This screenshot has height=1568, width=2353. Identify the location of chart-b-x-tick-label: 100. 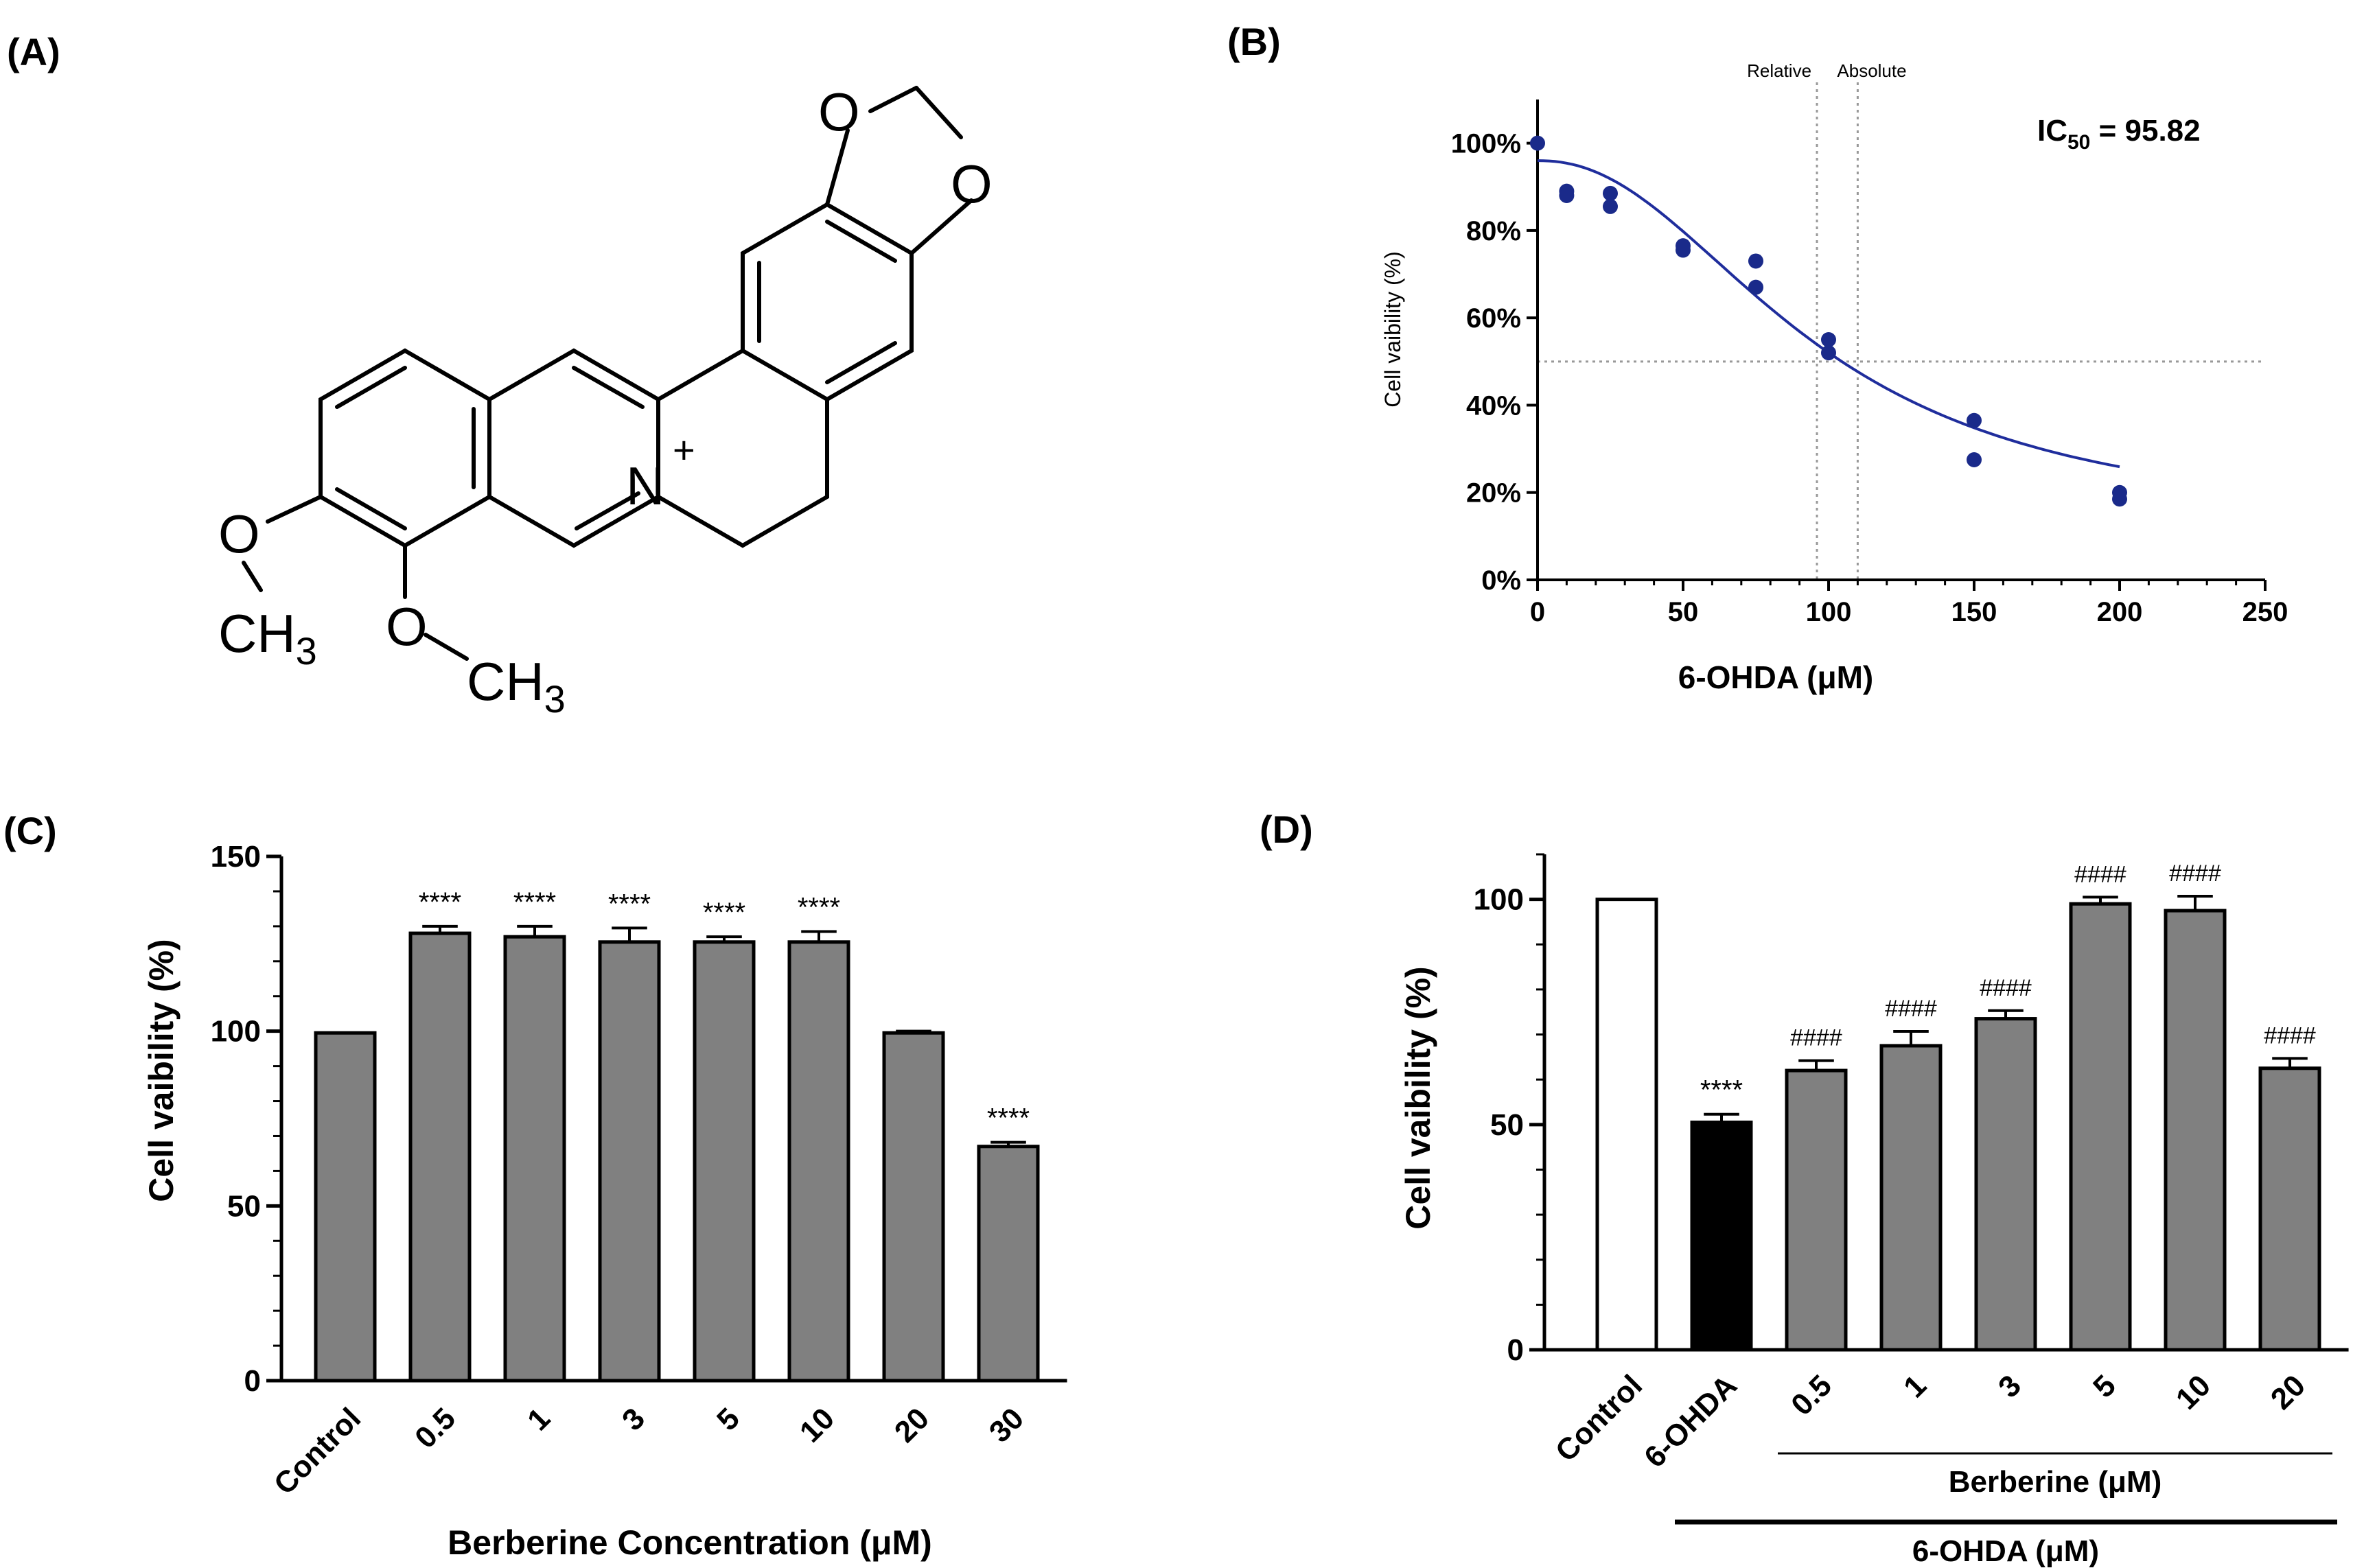
(1829, 612).